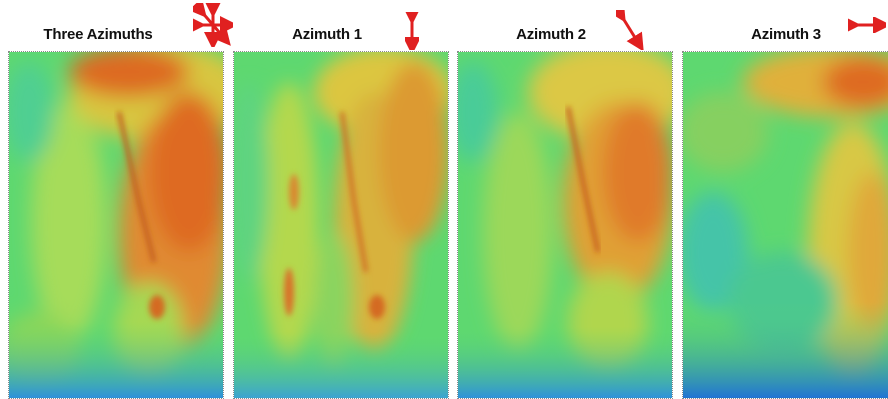  What do you see at coordinates (786, 34) in the screenshot?
I see `panel-title: Azimuth 3` at bounding box center [786, 34].